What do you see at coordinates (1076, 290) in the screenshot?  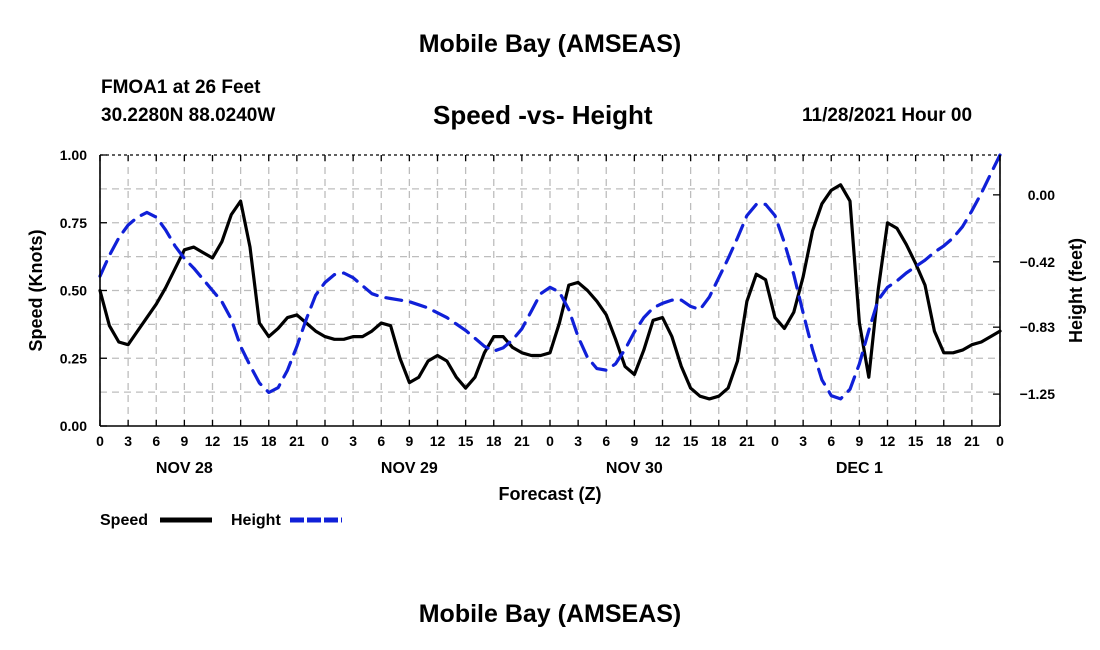 I see `y2-axis-label: Height (feet)` at bounding box center [1076, 290].